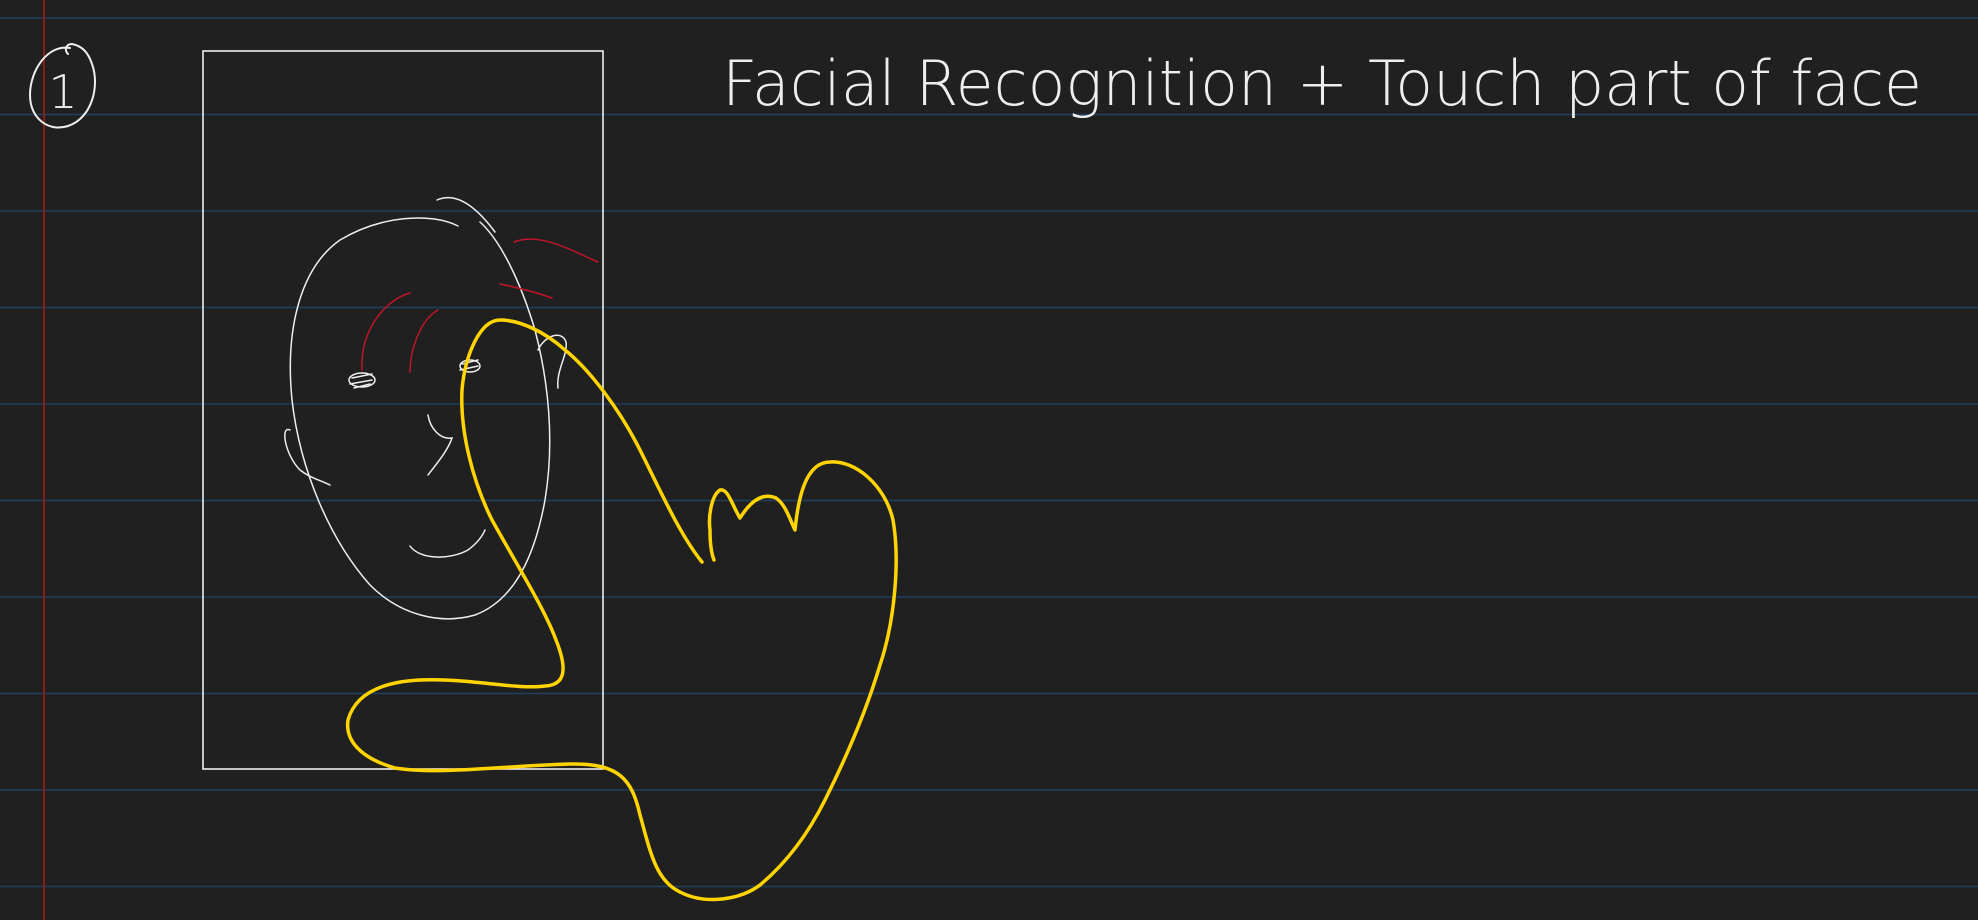 This screenshot has height=920, width=1978. I want to click on hair-tuft, so click(466, 214).